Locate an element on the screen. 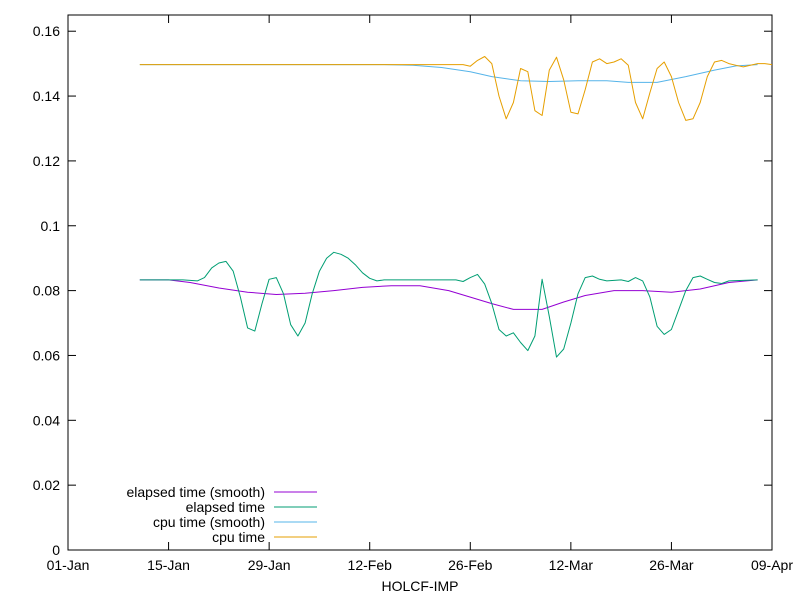 This screenshot has height=600, width=800. x-tick-label: 29-Jan is located at coordinates (269, 565).